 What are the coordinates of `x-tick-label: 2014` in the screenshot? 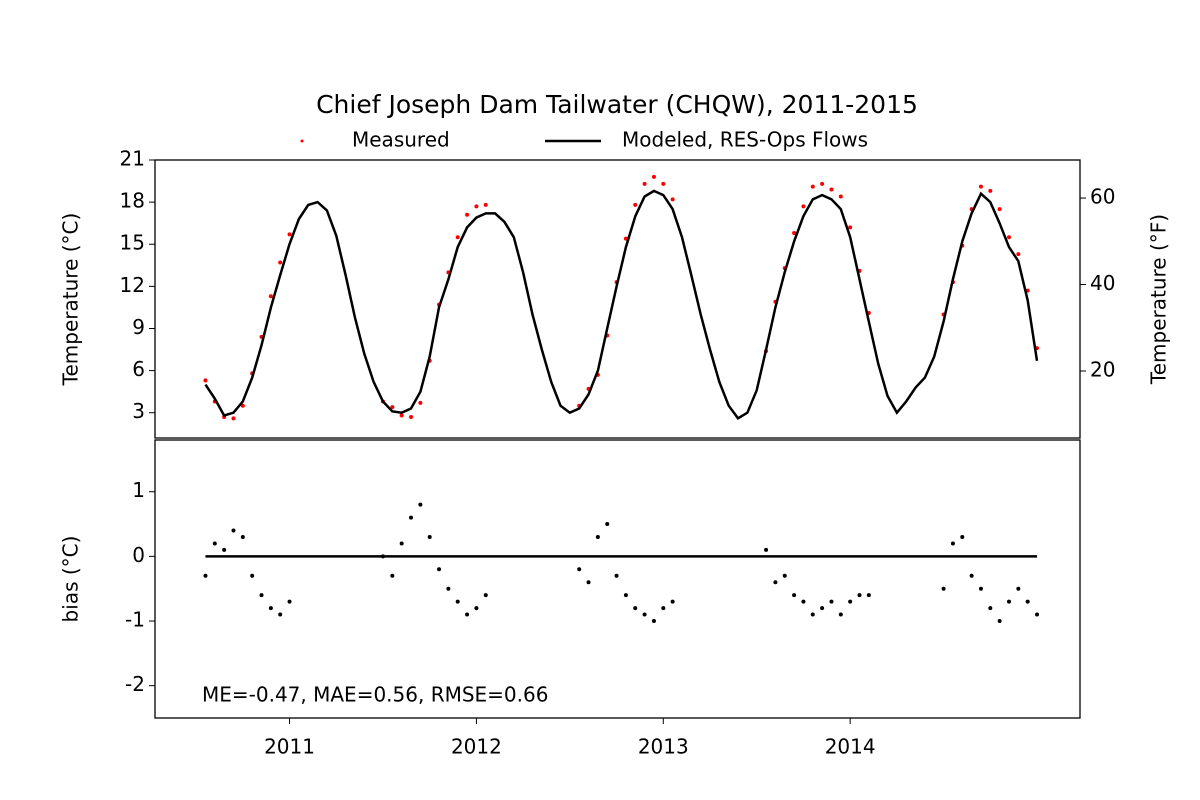 It's located at (850, 747).